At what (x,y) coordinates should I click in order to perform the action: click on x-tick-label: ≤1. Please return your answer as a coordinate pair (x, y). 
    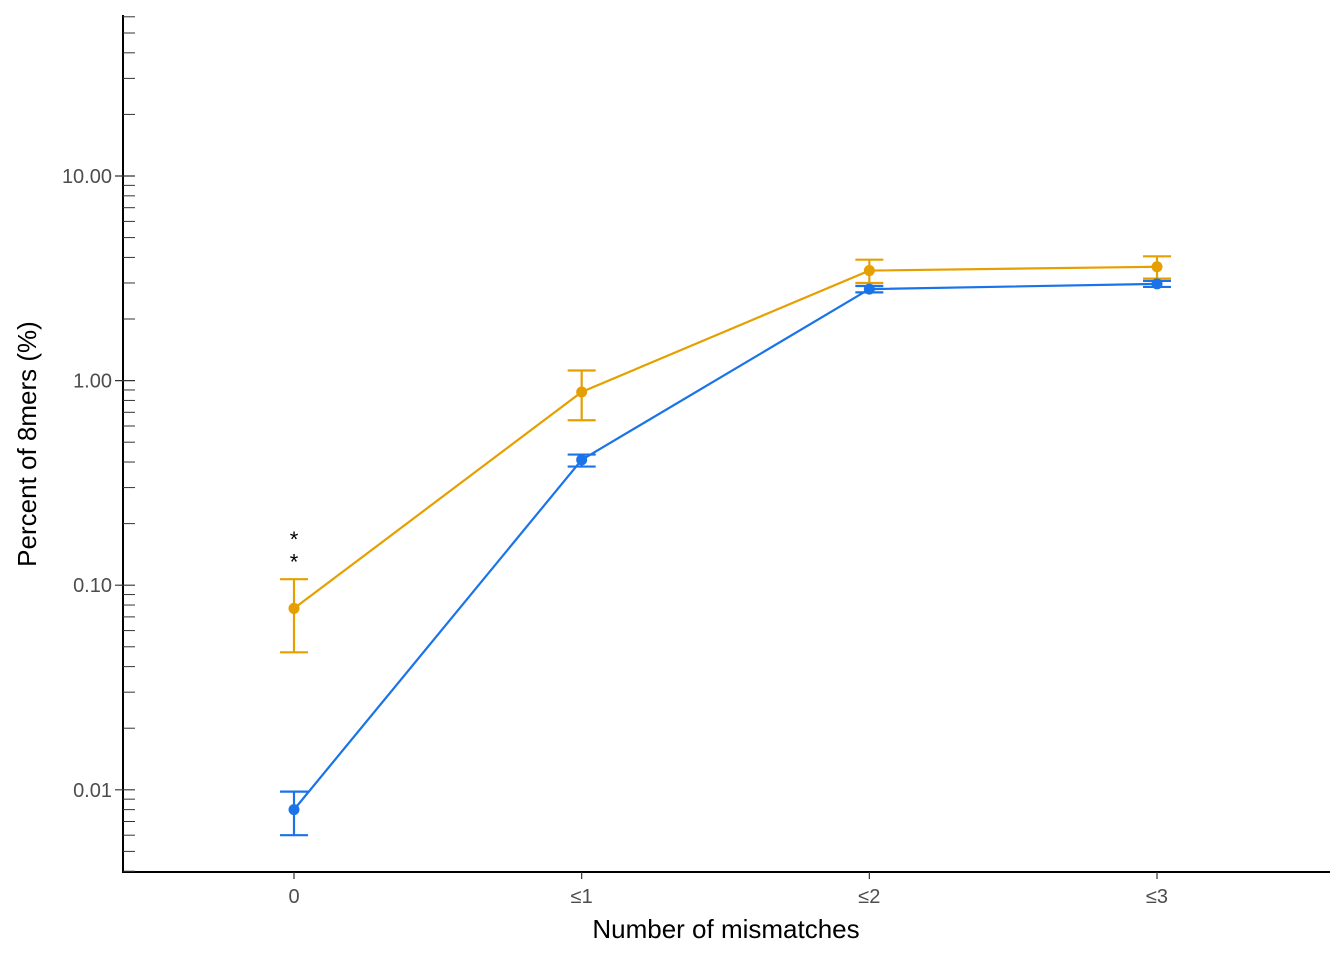
    Looking at the image, I should click on (582, 897).